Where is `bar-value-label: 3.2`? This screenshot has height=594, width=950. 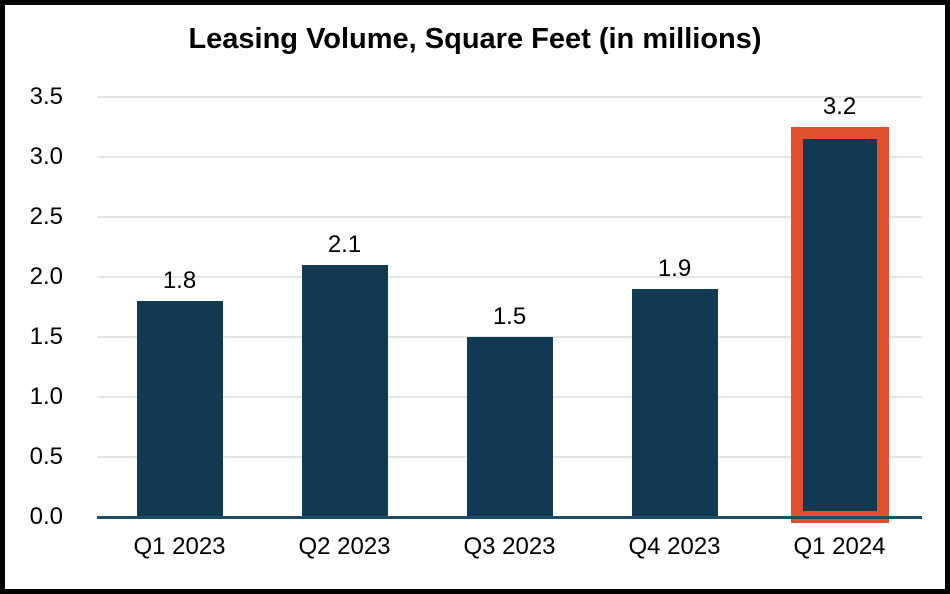 bar-value-label: 3.2 is located at coordinates (839, 106).